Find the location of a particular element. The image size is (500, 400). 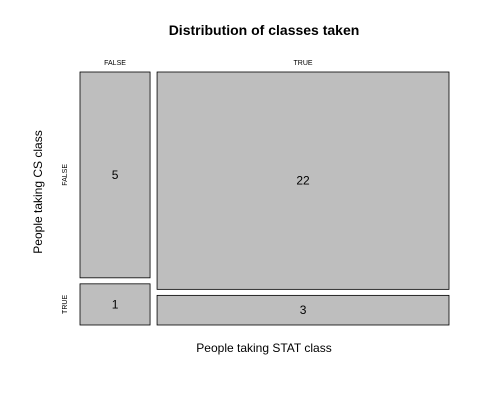

mosaic-tile-true-true is located at coordinates (303, 310).